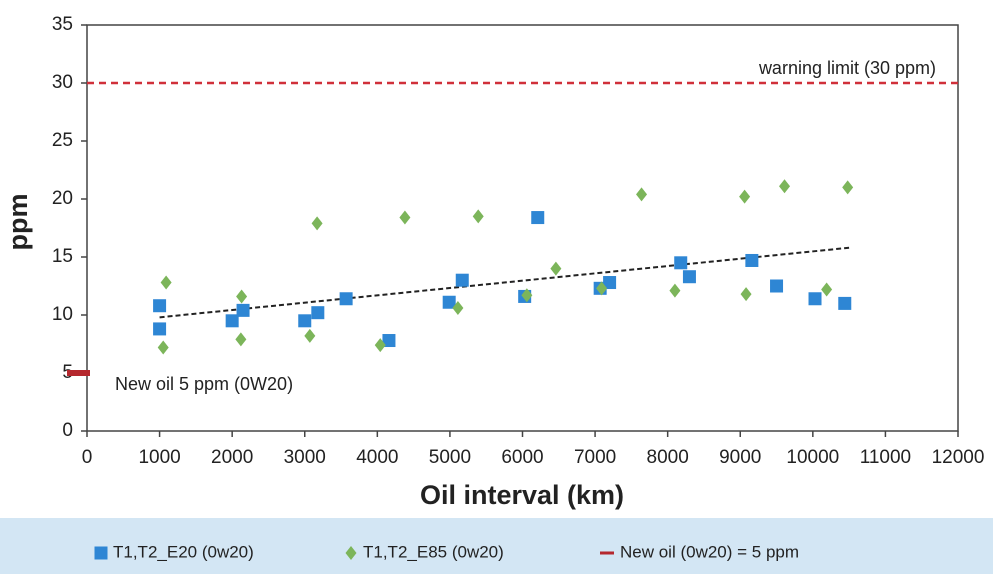 This screenshot has width=993, height=574. I want to click on trendline, so click(504, 282).